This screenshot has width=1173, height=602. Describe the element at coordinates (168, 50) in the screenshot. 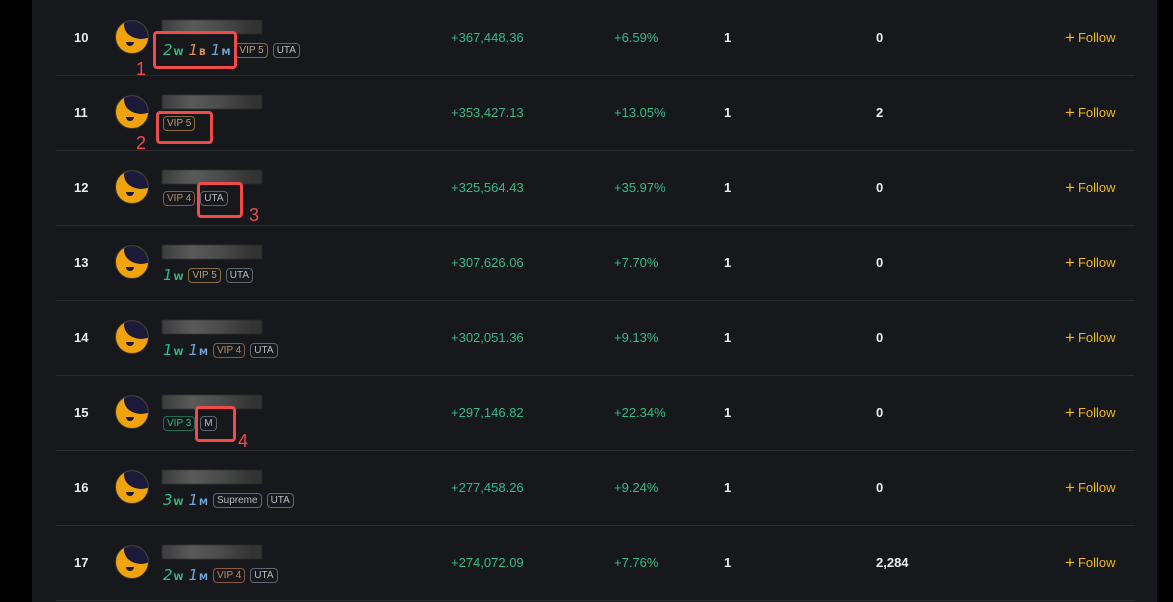

I see `achievement-count: 2` at that location.